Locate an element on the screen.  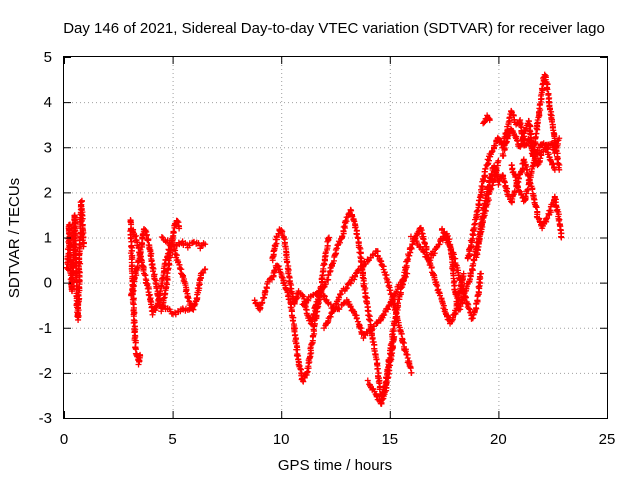
y-tick-label: 5 is located at coordinates (48, 57).